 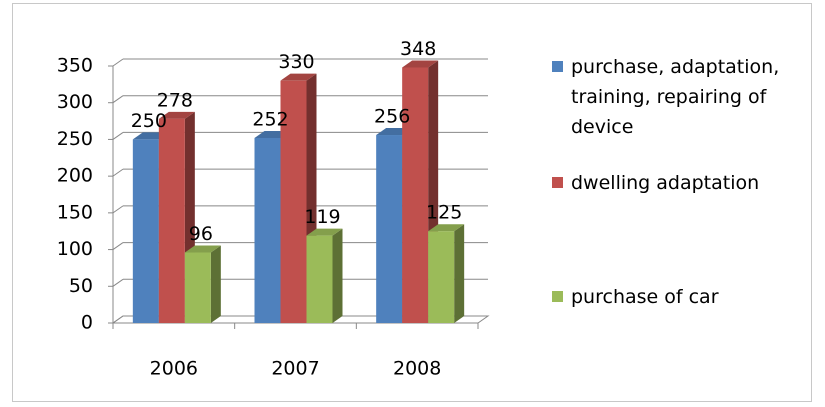 I want to click on legend-label: dwelling adaptation, so click(x=665, y=183).